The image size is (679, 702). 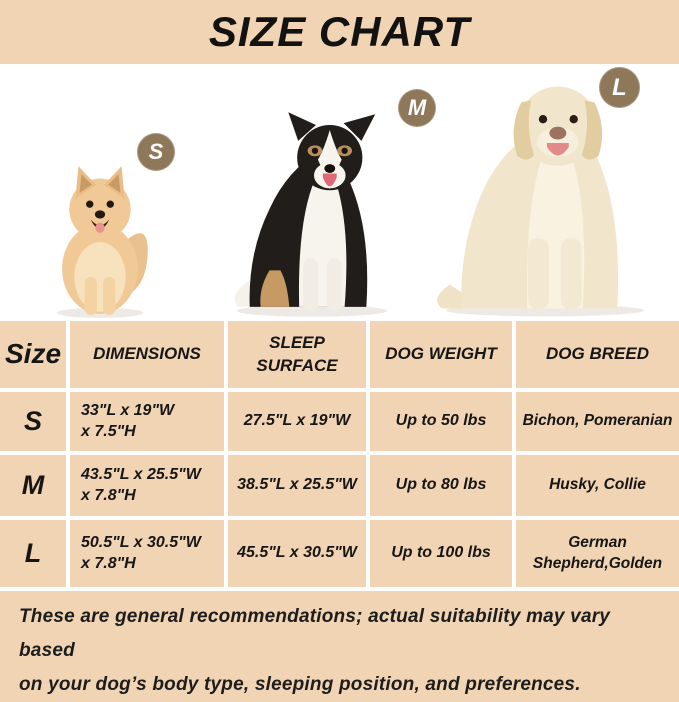 I want to click on size-badge-l-label: L, so click(x=619, y=87).